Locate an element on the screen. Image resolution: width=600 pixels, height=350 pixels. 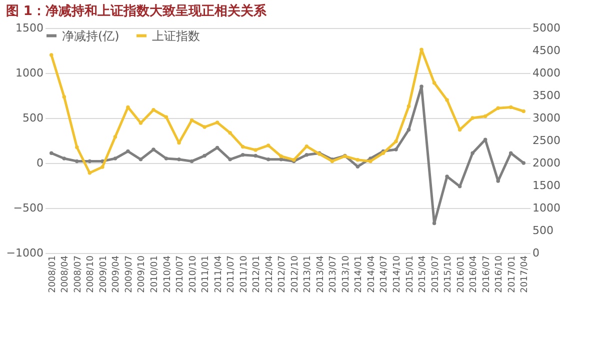
y2-tick-label: 2000 is located at coordinates (546, 163).